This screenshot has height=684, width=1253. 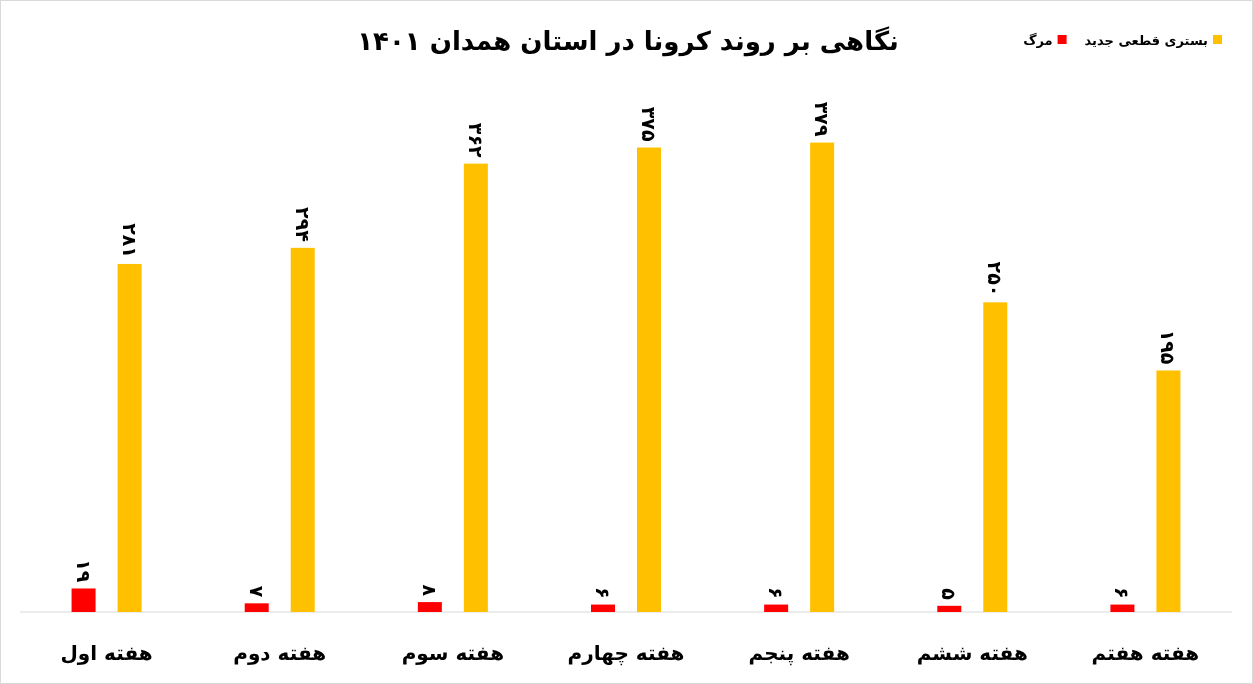 What do you see at coordinates (1145, 653) in the screenshot?
I see `x-tick-label: هفته هفتم` at bounding box center [1145, 653].